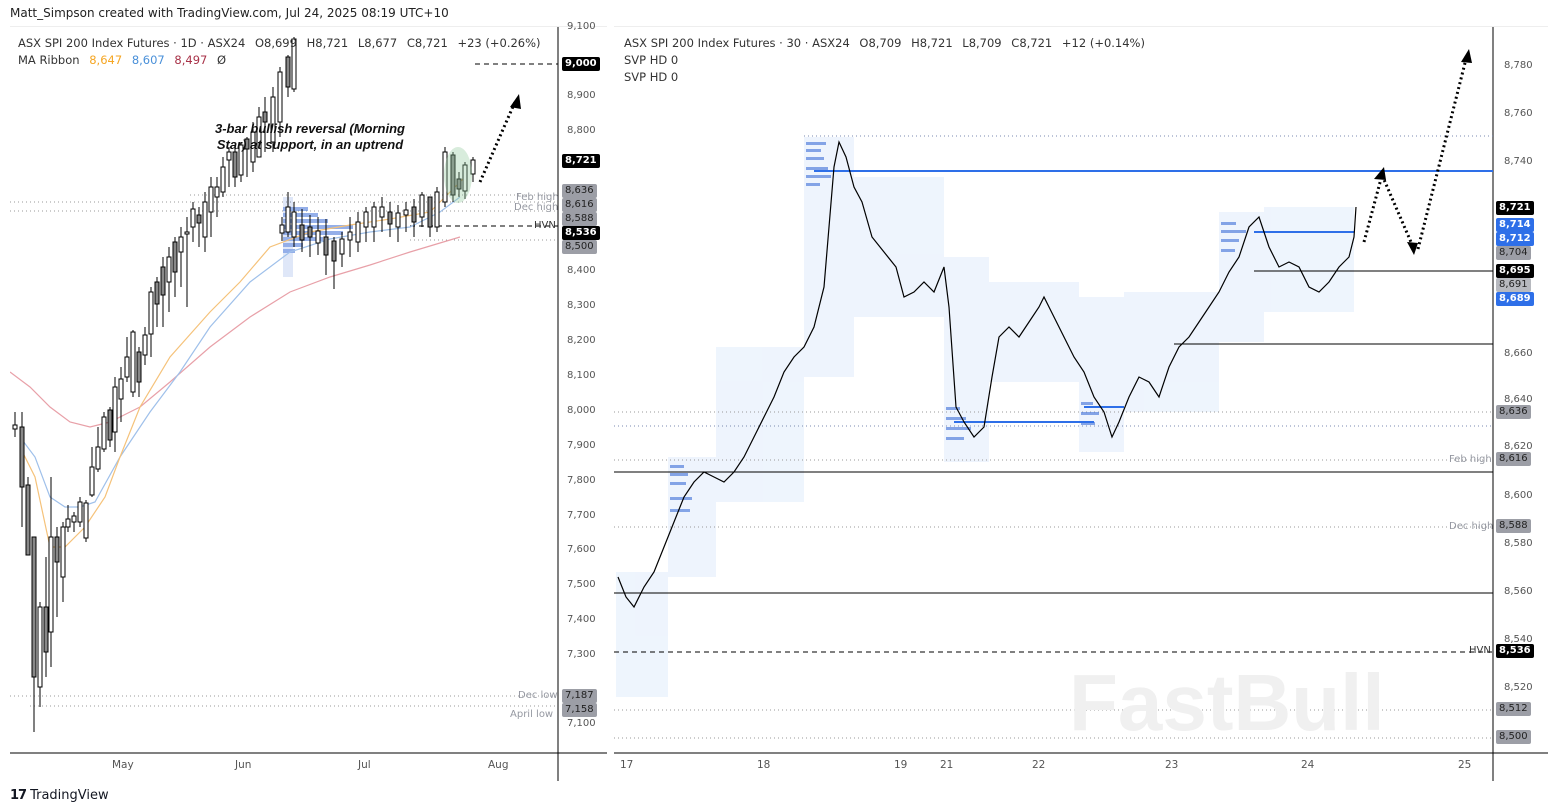 The height and width of the screenshot is (812, 1556). Describe the element at coordinates (581, 619) in the screenshot. I see `y-tick: 7,400` at that location.